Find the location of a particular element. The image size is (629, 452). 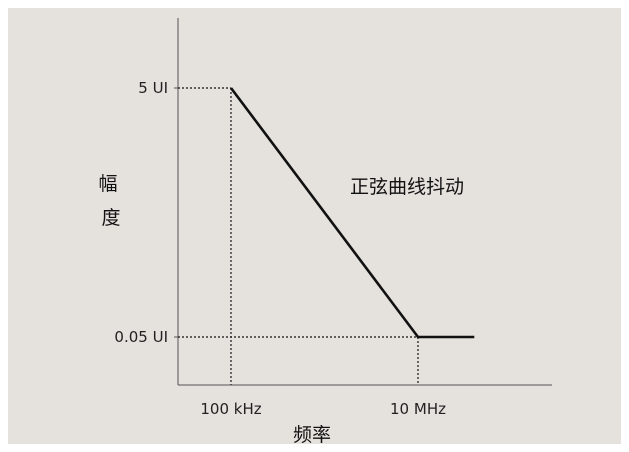

y-tick-label-bottom: 0.05 UI is located at coordinates (141, 337).